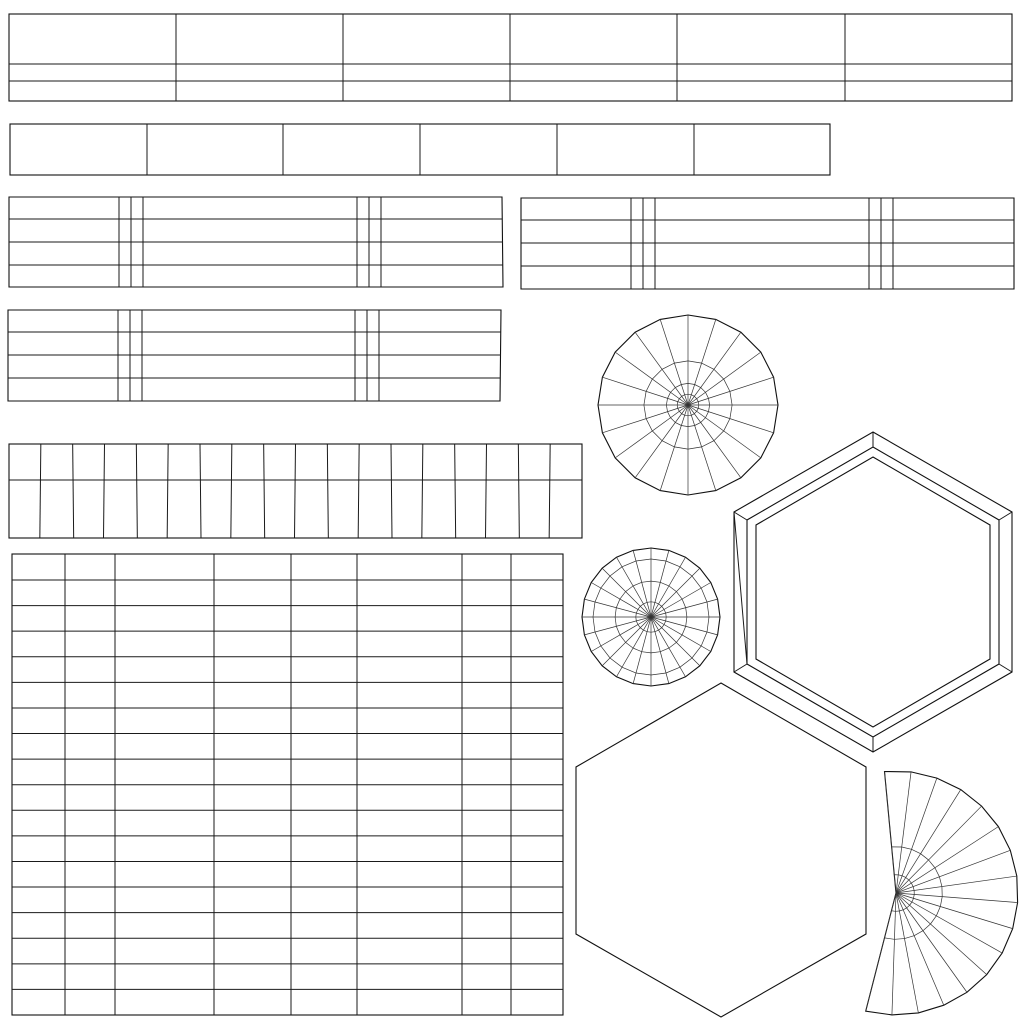  What do you see at coordinates (420, 149) in the screenshot?
I see `second-strip` at bounding box center [420, 149].